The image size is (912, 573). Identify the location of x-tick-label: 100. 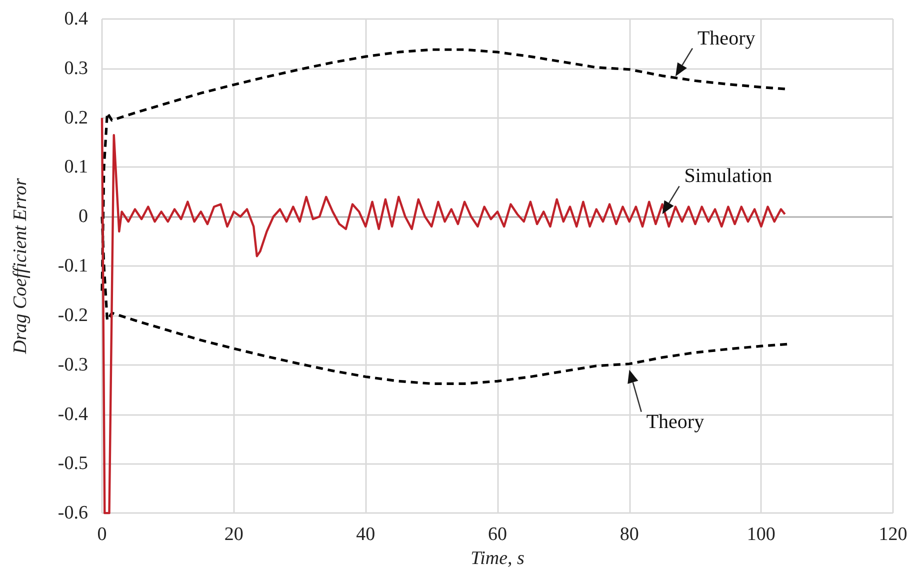
(761, 535).